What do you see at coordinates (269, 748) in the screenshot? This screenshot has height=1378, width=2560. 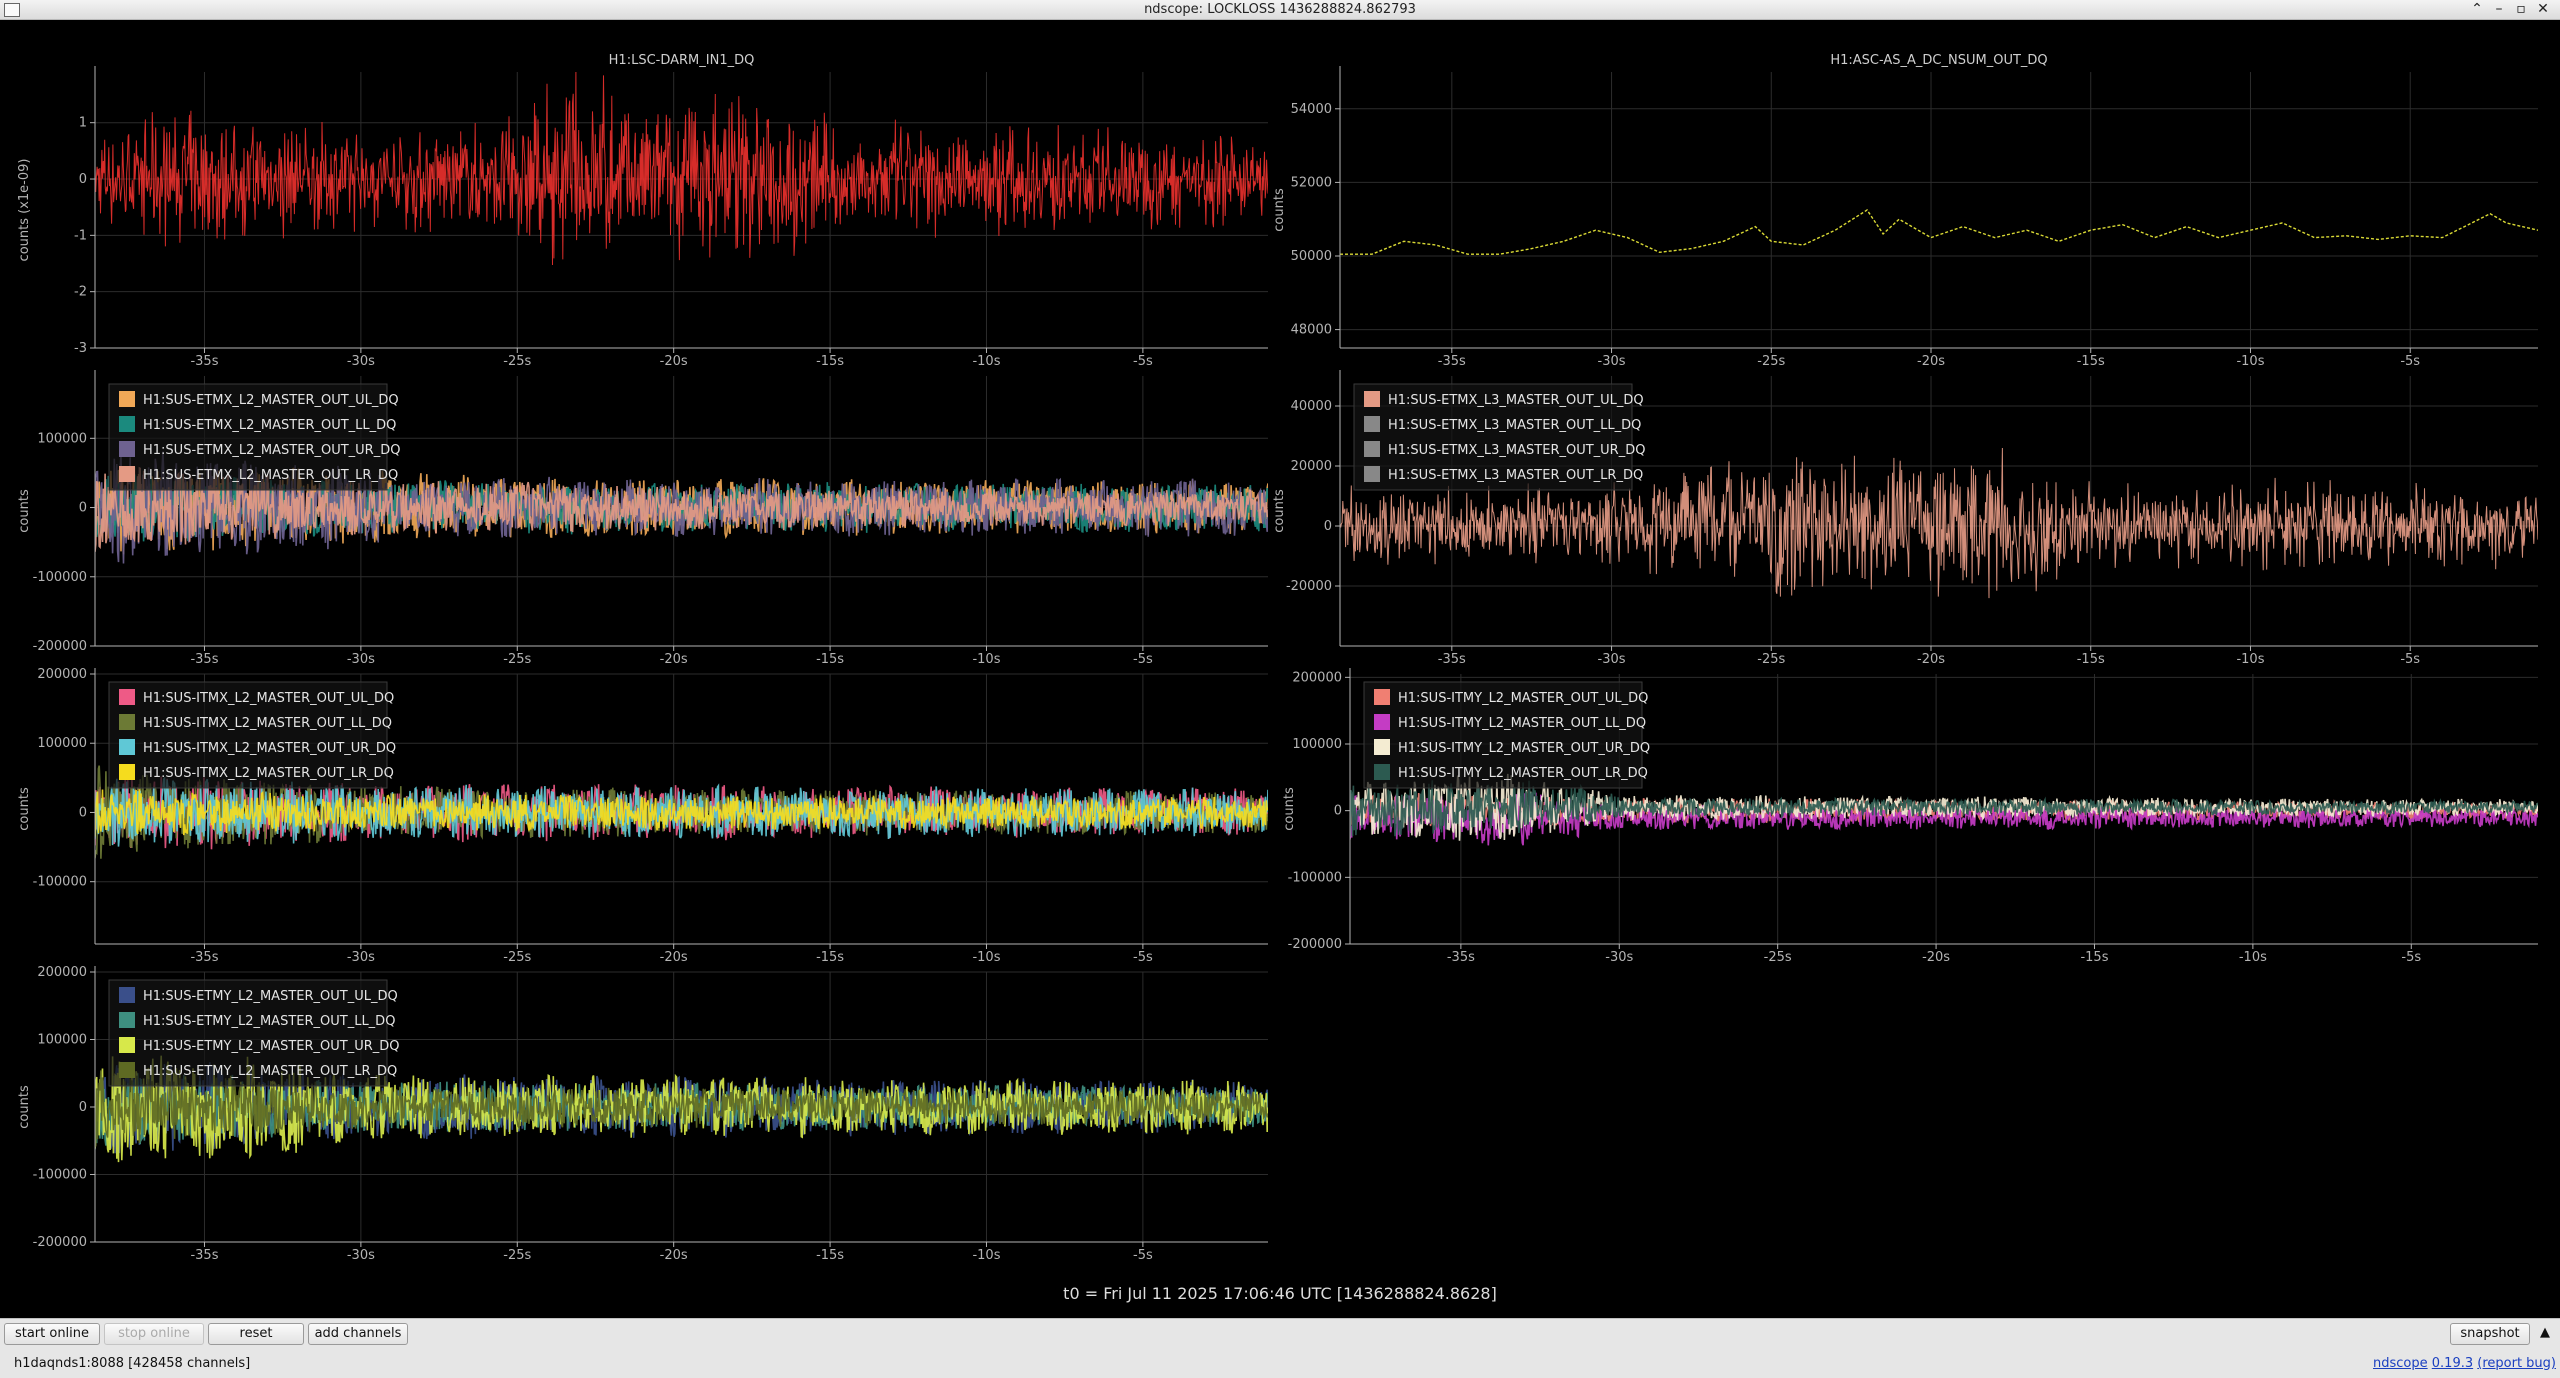 I see `legend-label: H1:SUS-ITMX_L2_MASTER_OUT_UR_DQ` at bounding box center [269, 748].